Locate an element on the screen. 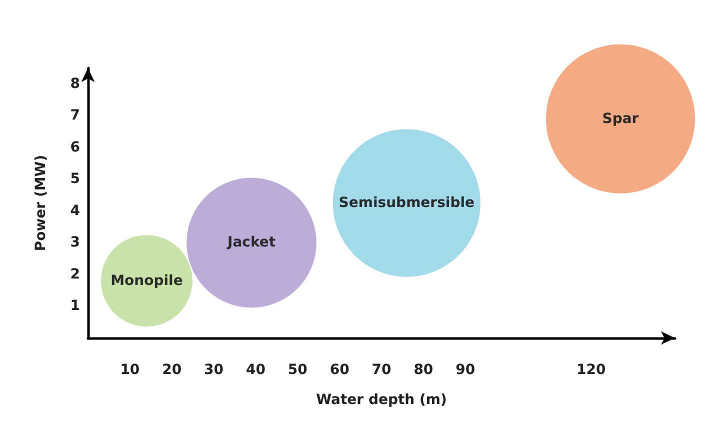 This screenshot has height=441, width=728. x-tick-label: 90 is located at coordinates (466, 370).